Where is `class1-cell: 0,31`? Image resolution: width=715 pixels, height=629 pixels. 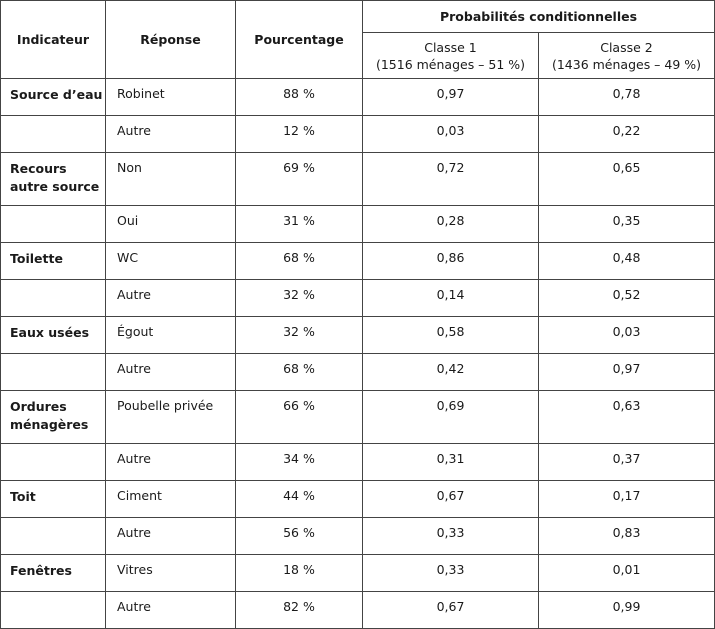 class1-cell: 0,31 is located at coordinates (450, 462).